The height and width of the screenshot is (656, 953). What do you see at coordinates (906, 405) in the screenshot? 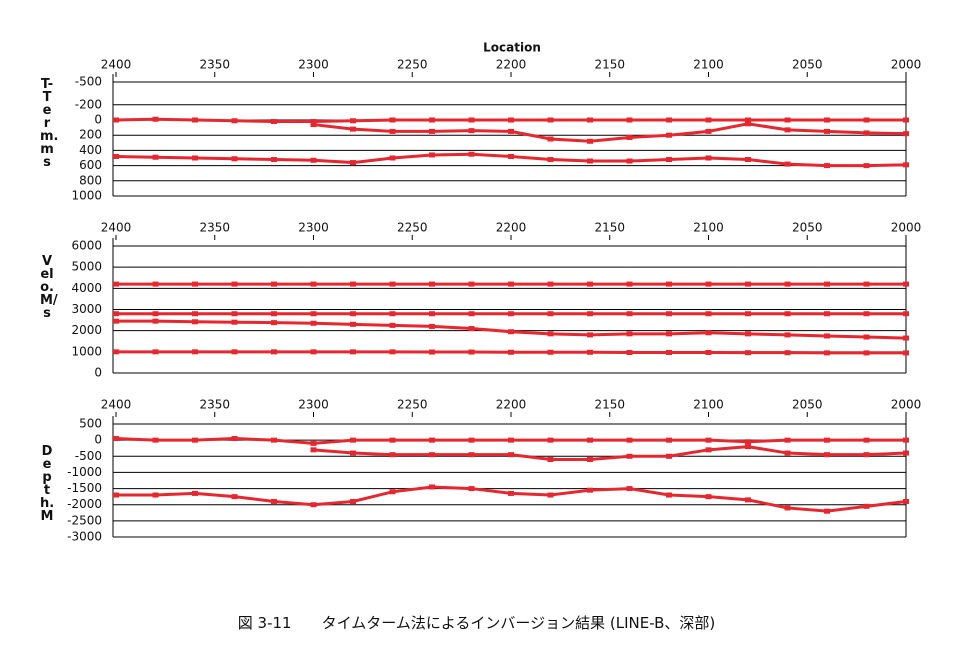
I see `x-tick-label: 2000` at bounding box center [906, 405].